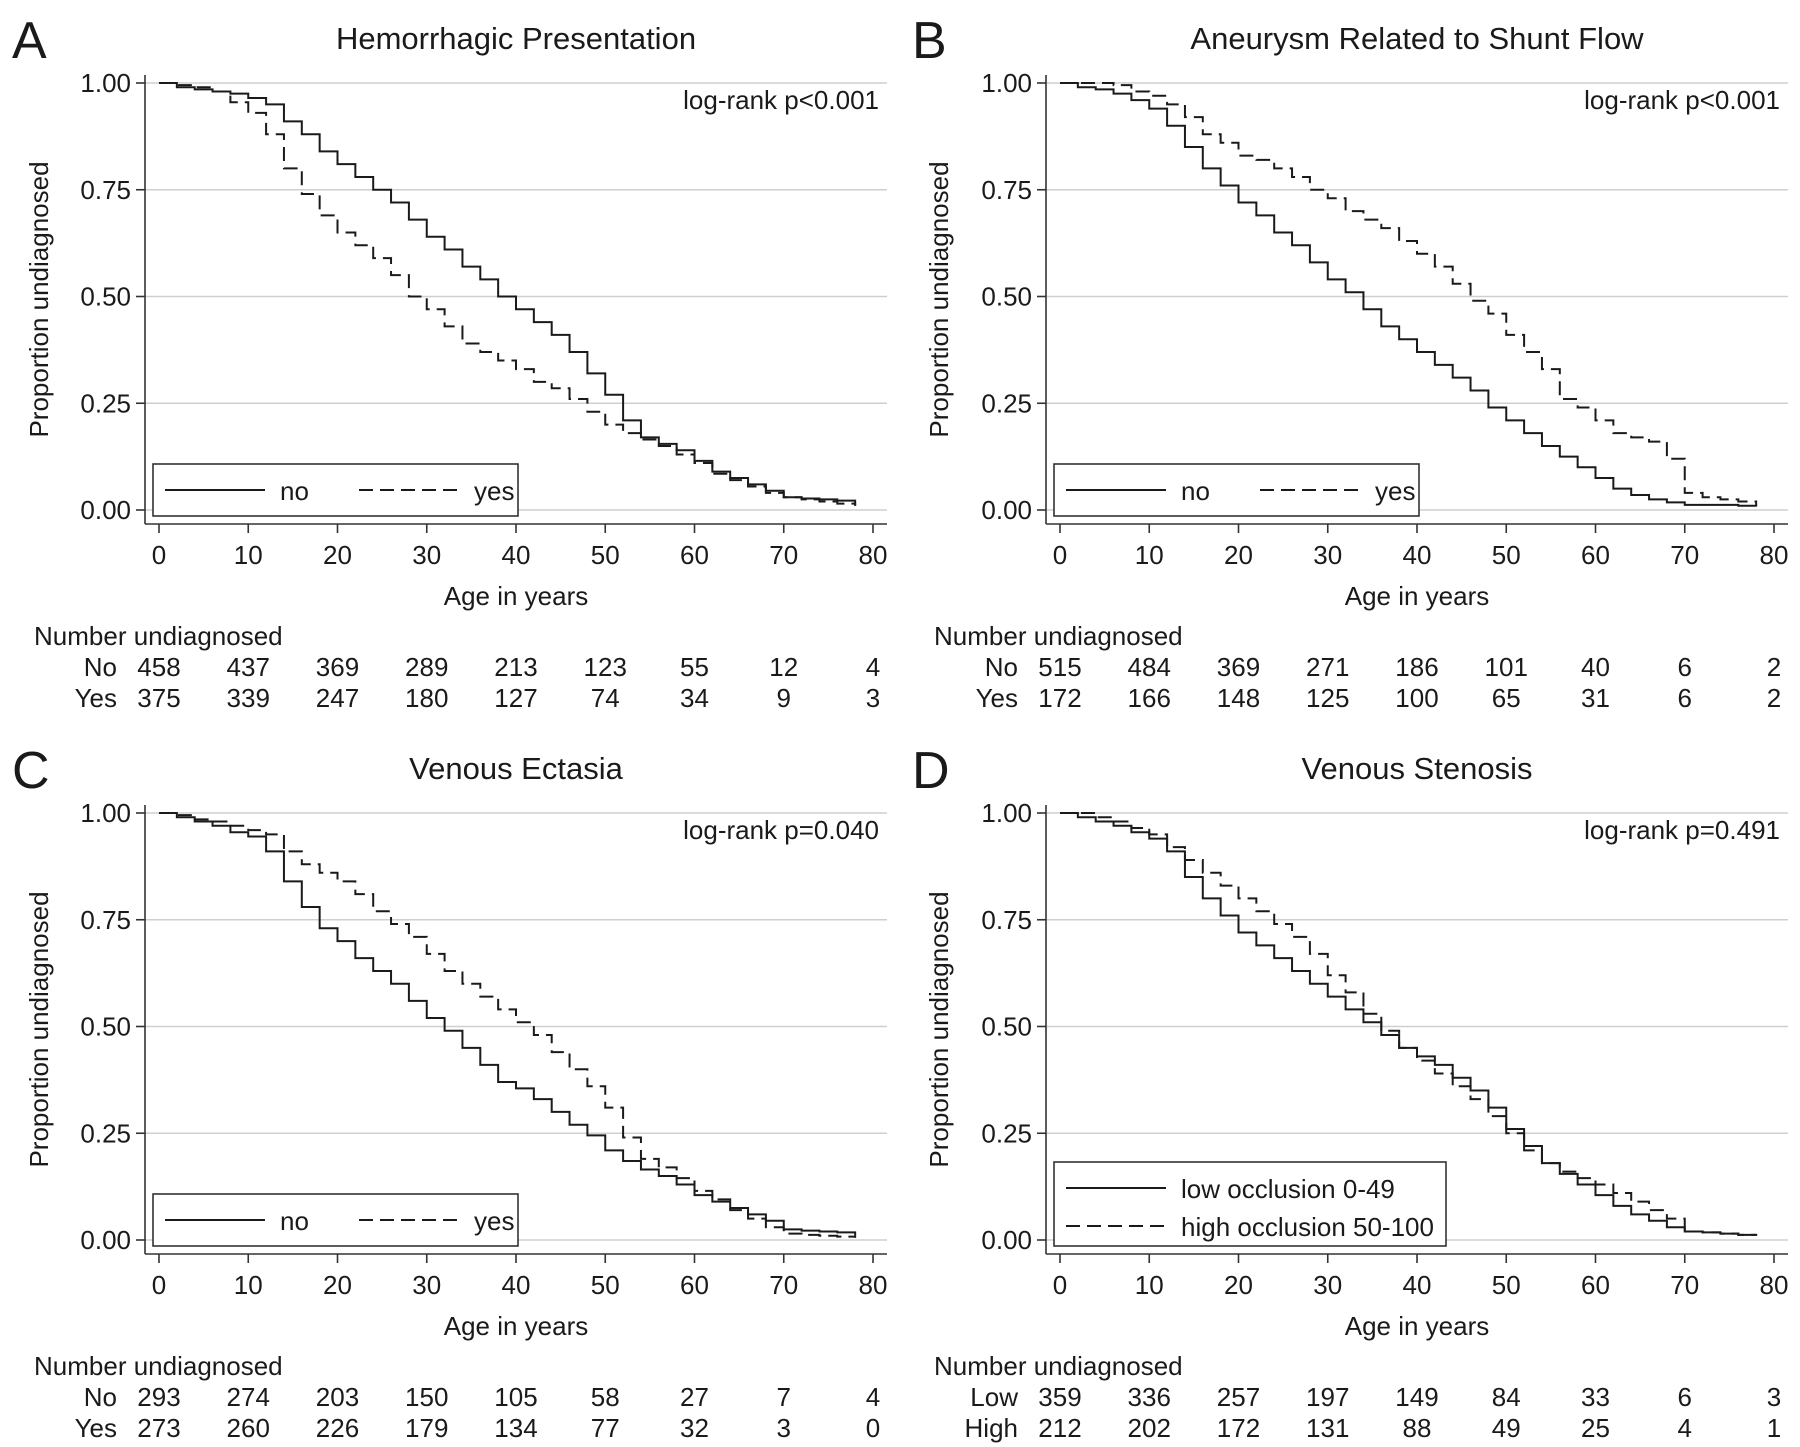 This screenshot has width=1800, height=1447. What do you see at coordinates (929, 41) in the screenshot?
I see `panel-letter: B` at bounding box center [929, 41].